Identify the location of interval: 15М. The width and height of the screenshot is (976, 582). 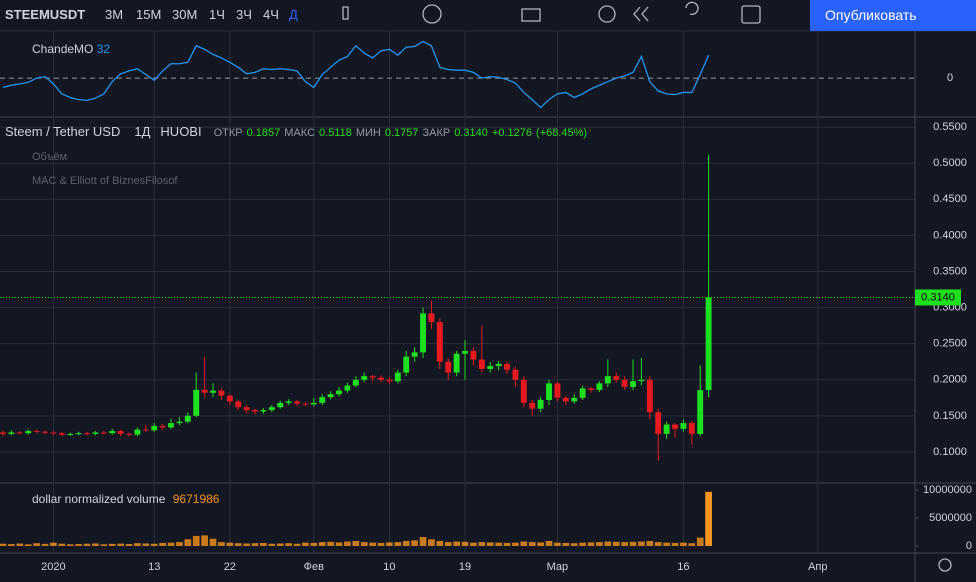
(149, 14).